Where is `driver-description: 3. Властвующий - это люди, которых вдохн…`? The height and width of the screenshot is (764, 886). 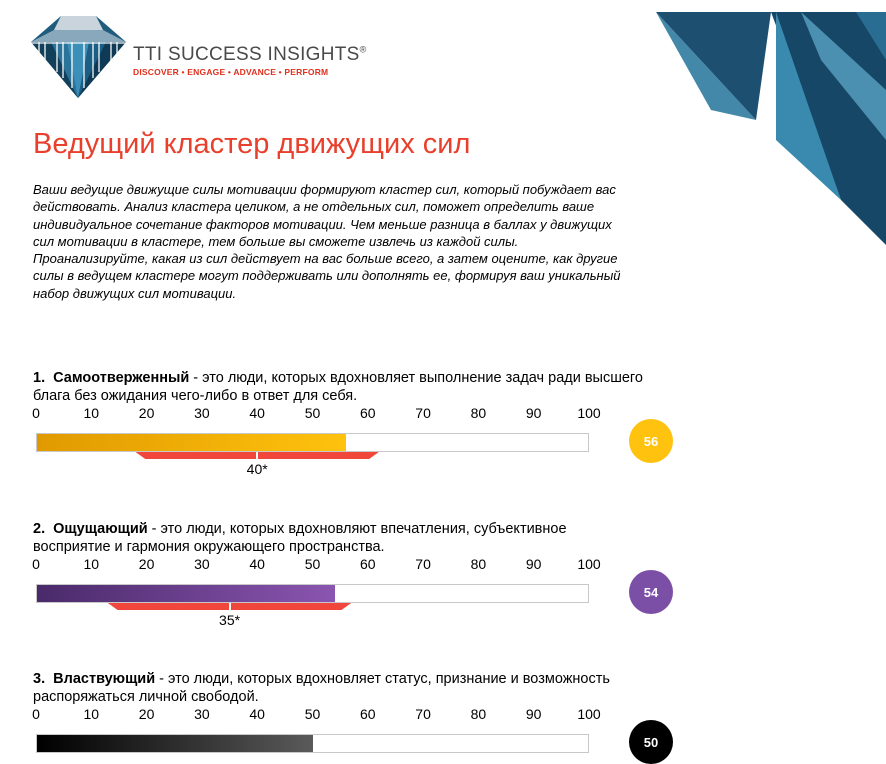 driver-description: 3. Властвующий - это люди, которых вдохн… is located at coordinates (321, 688).